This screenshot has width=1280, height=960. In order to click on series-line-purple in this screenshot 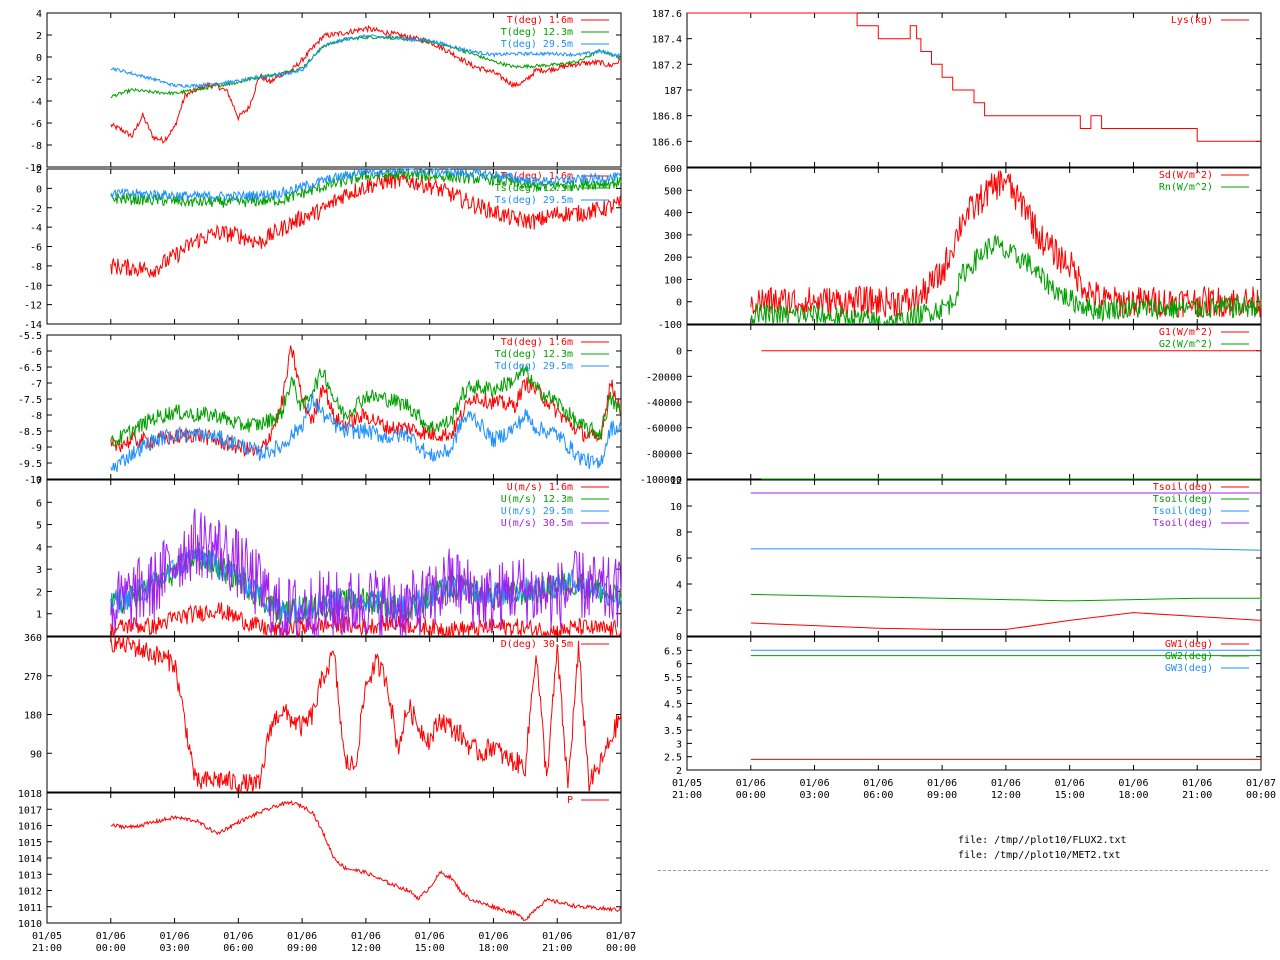, I will do `click(366, 573)`.